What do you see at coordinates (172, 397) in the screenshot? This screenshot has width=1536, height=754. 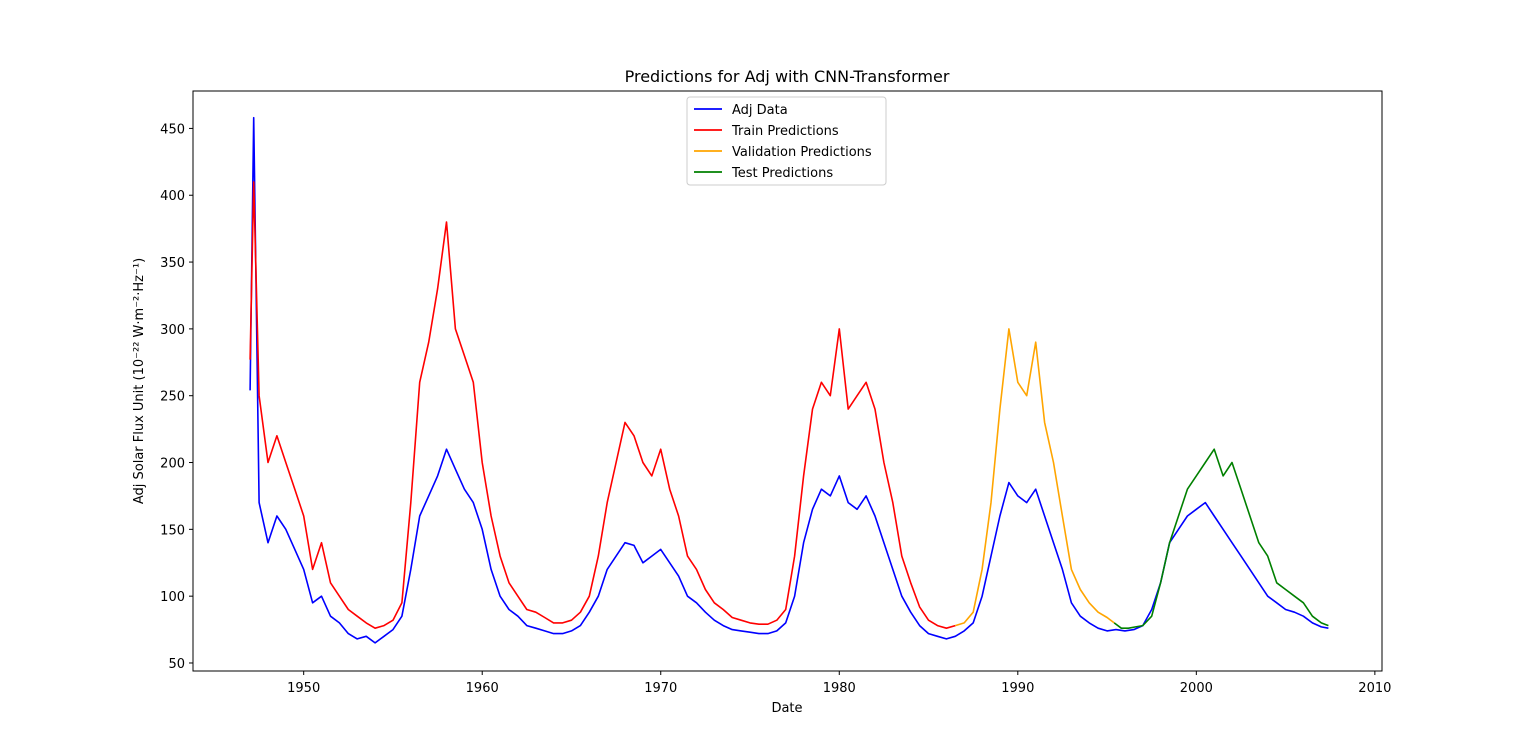 I see `y-tick-label: 250` at bounding box center [172, 397].